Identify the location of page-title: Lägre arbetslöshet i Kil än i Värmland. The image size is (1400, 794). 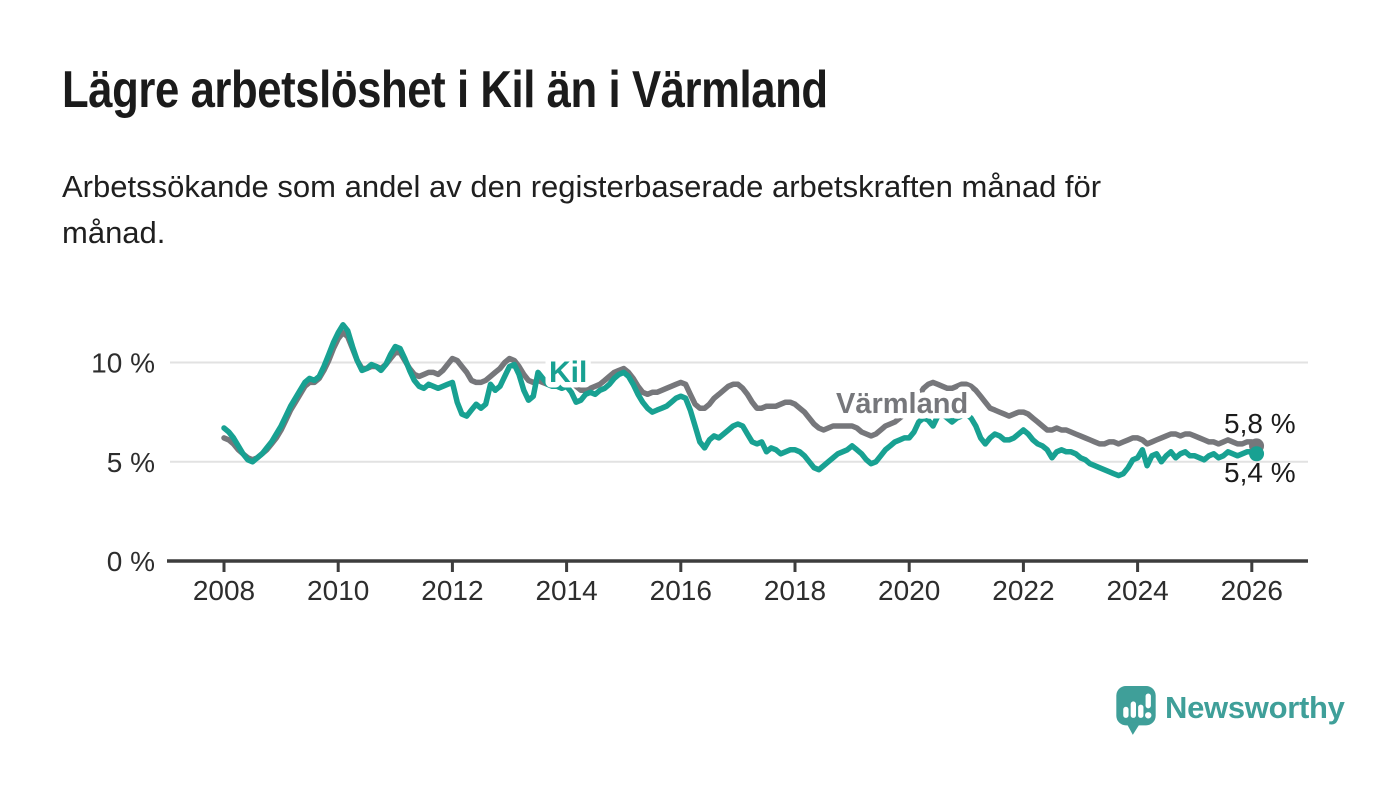
(445, 90).